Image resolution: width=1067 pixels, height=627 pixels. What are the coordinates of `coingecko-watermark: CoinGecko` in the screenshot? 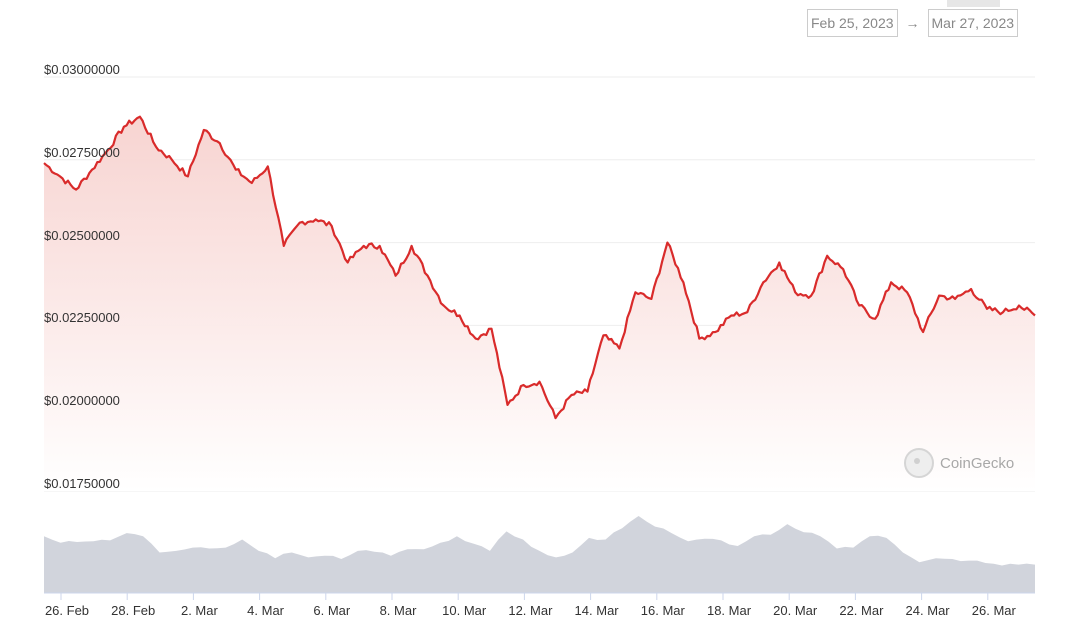 It's located at (959, 463).